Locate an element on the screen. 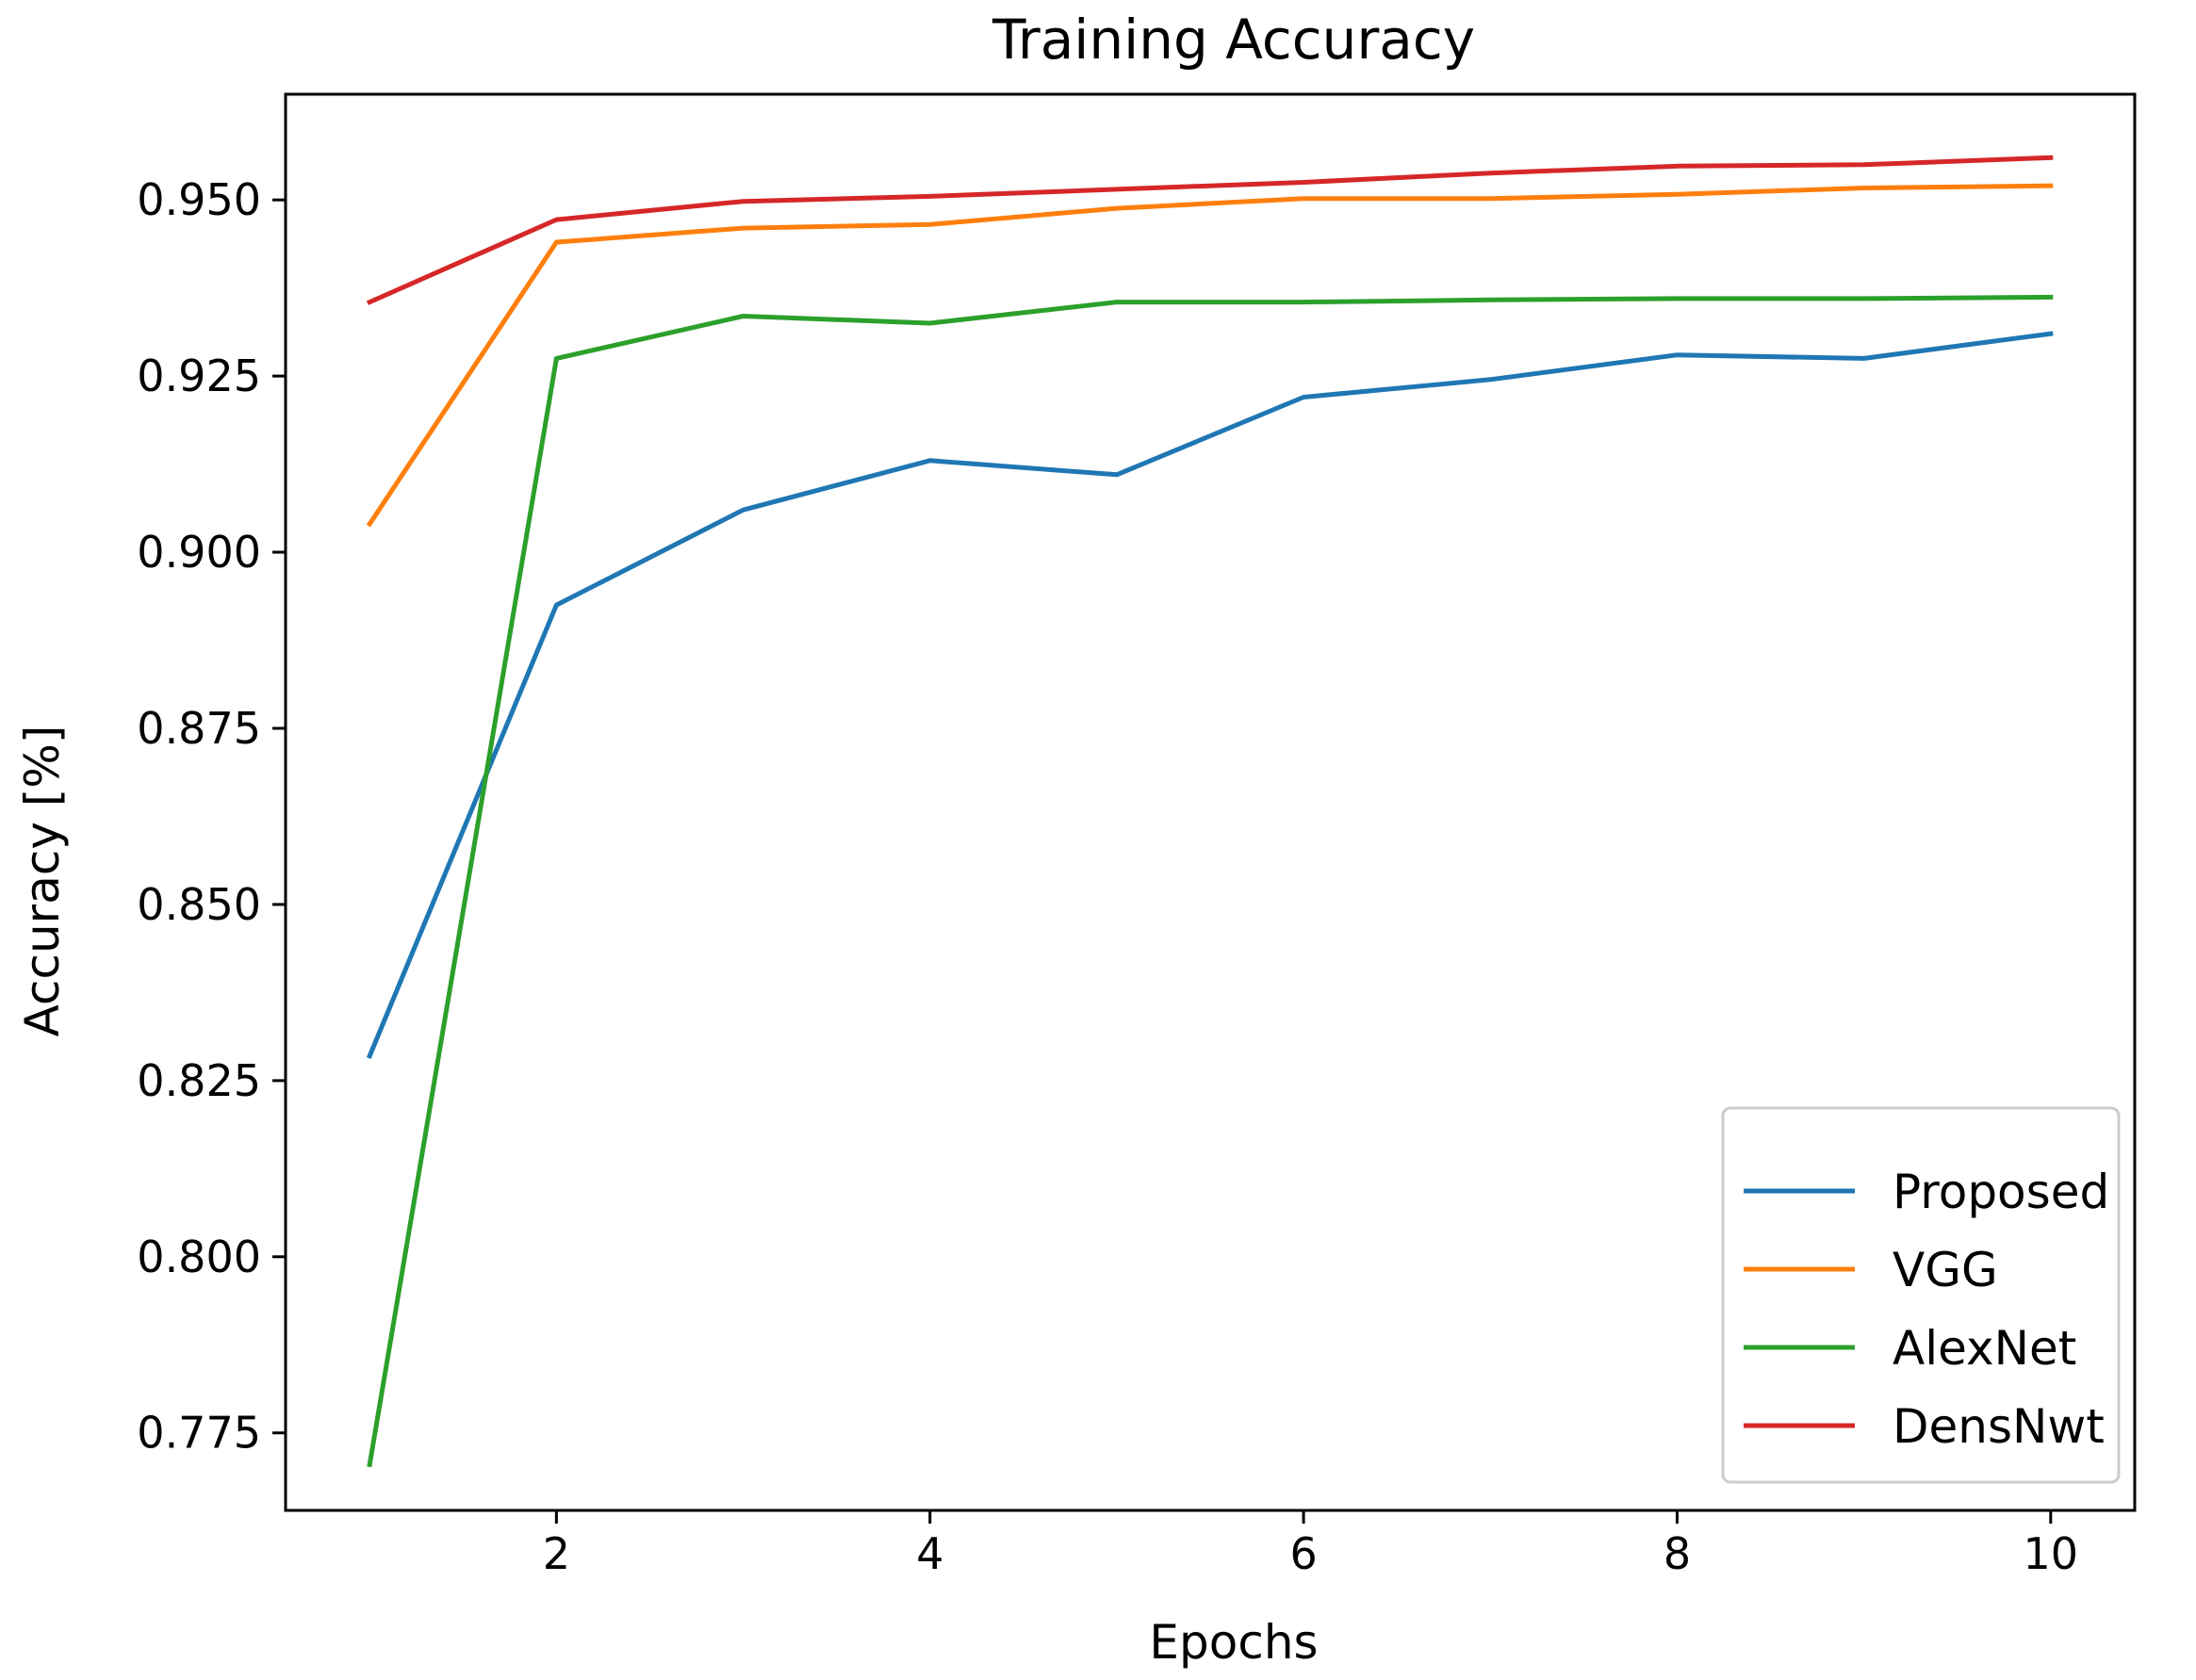 The width and height of the screenshot is (2196, 1680). x-tick-label-6: 6 is located at coordinates (1303, 1553).